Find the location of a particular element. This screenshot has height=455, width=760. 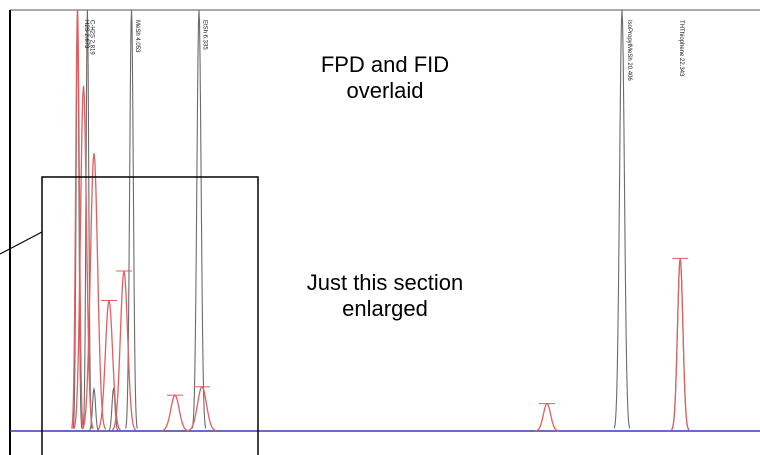

peak-label-4: IsoPropylMeSh 20.406 is located at coordinates (629, 50).